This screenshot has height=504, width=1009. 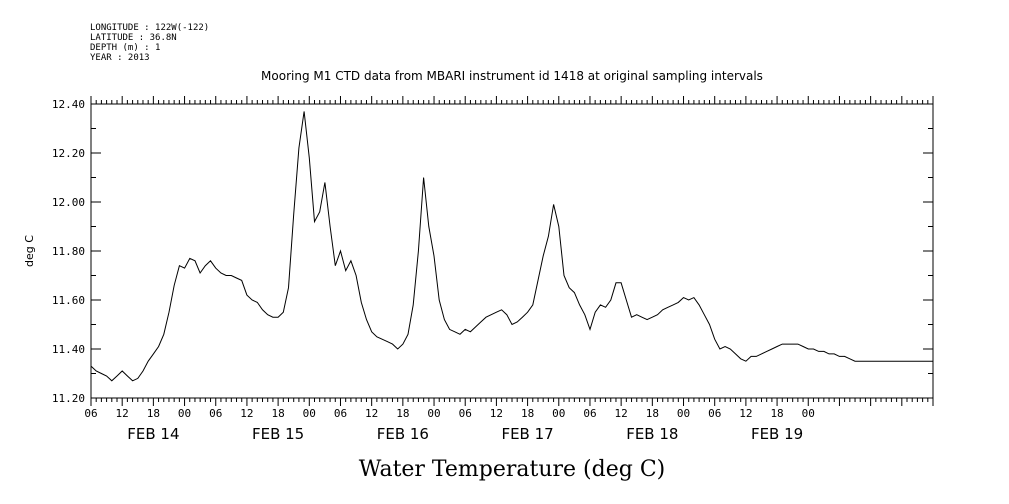 I want to click on y-axis-label: deg C, so click(x=29, y=251).